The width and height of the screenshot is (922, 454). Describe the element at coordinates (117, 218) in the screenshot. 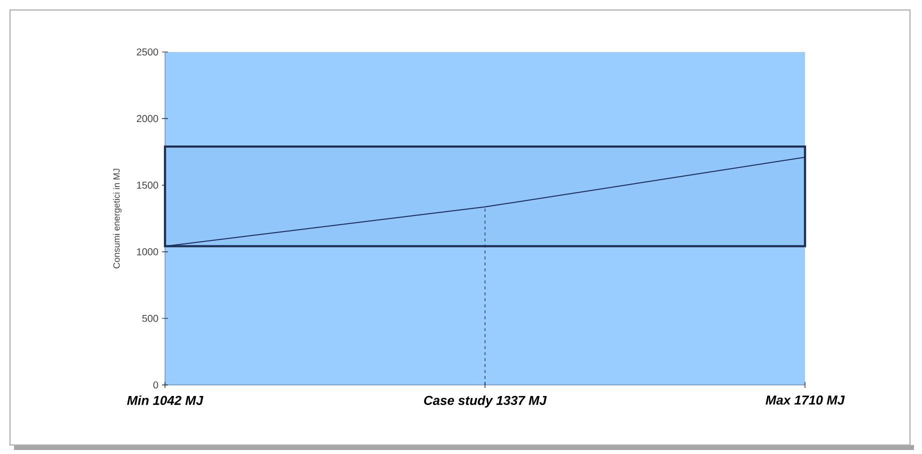

I see `y-axis-title: Consumi energetici in MJ` at that location.